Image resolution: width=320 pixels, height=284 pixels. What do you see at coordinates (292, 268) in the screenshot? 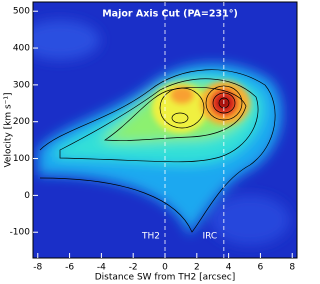
I see `x-tick-label: 8` at bounding box center [292, 268].